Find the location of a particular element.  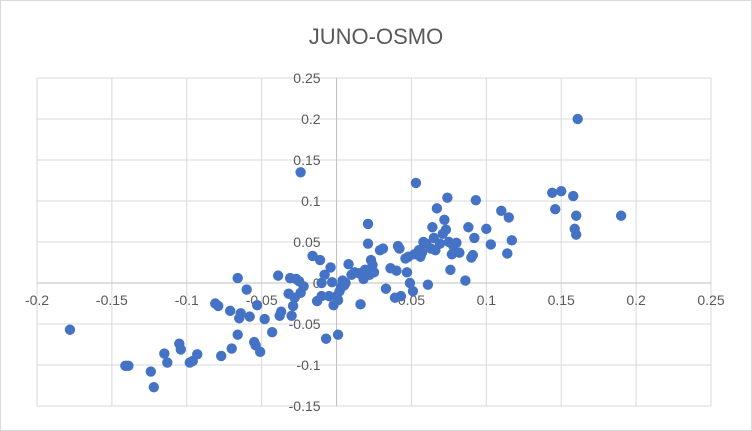

x-tick-label: 0.15 is located at coordinates (561, 300).